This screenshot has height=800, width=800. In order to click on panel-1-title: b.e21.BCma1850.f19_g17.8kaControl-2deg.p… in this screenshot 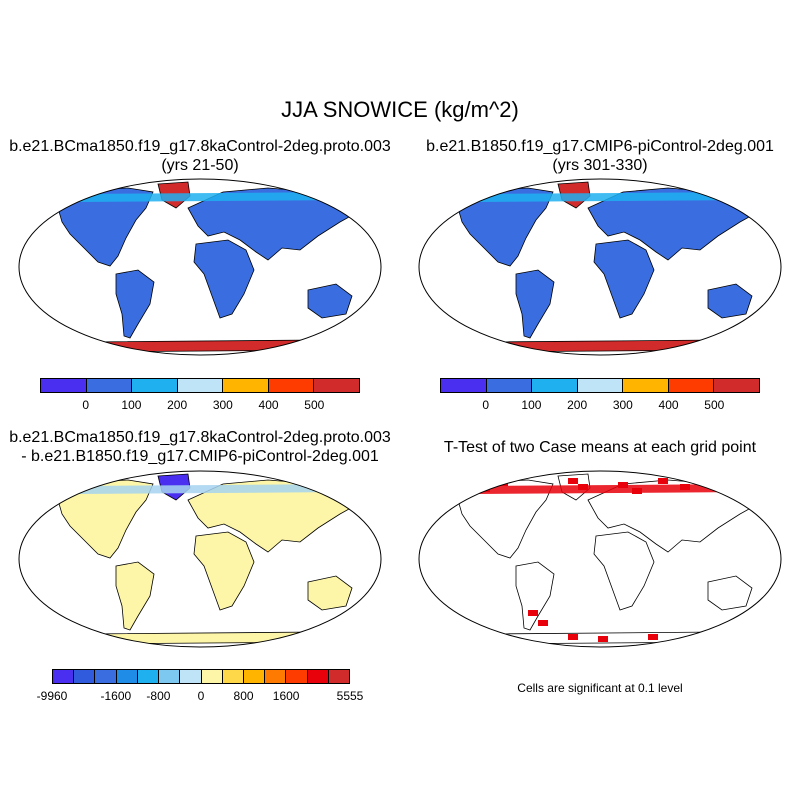, I will do `click(200, 156)`.